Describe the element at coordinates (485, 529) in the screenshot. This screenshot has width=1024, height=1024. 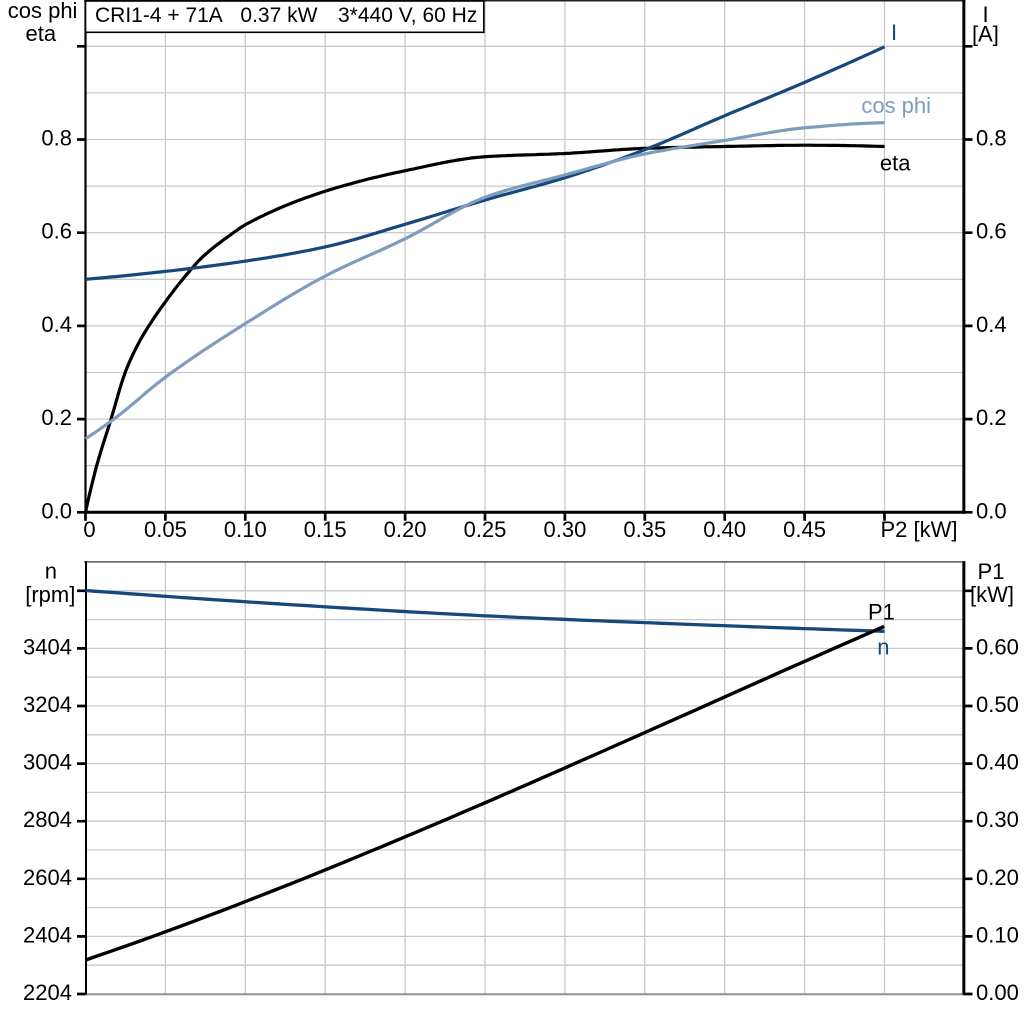
I see `svg-text: 0.25` at that location.